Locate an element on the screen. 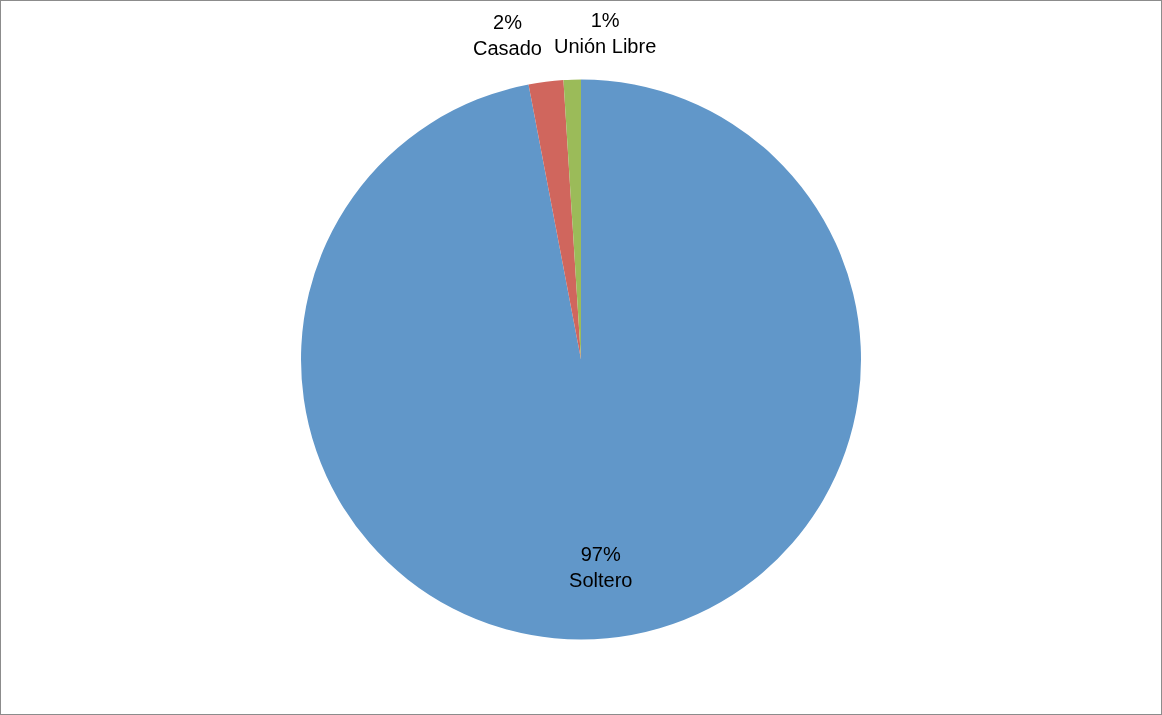 The width and height of the screenshot is (1162, 715). data-label: 97% is located at coordinates (600, 554).